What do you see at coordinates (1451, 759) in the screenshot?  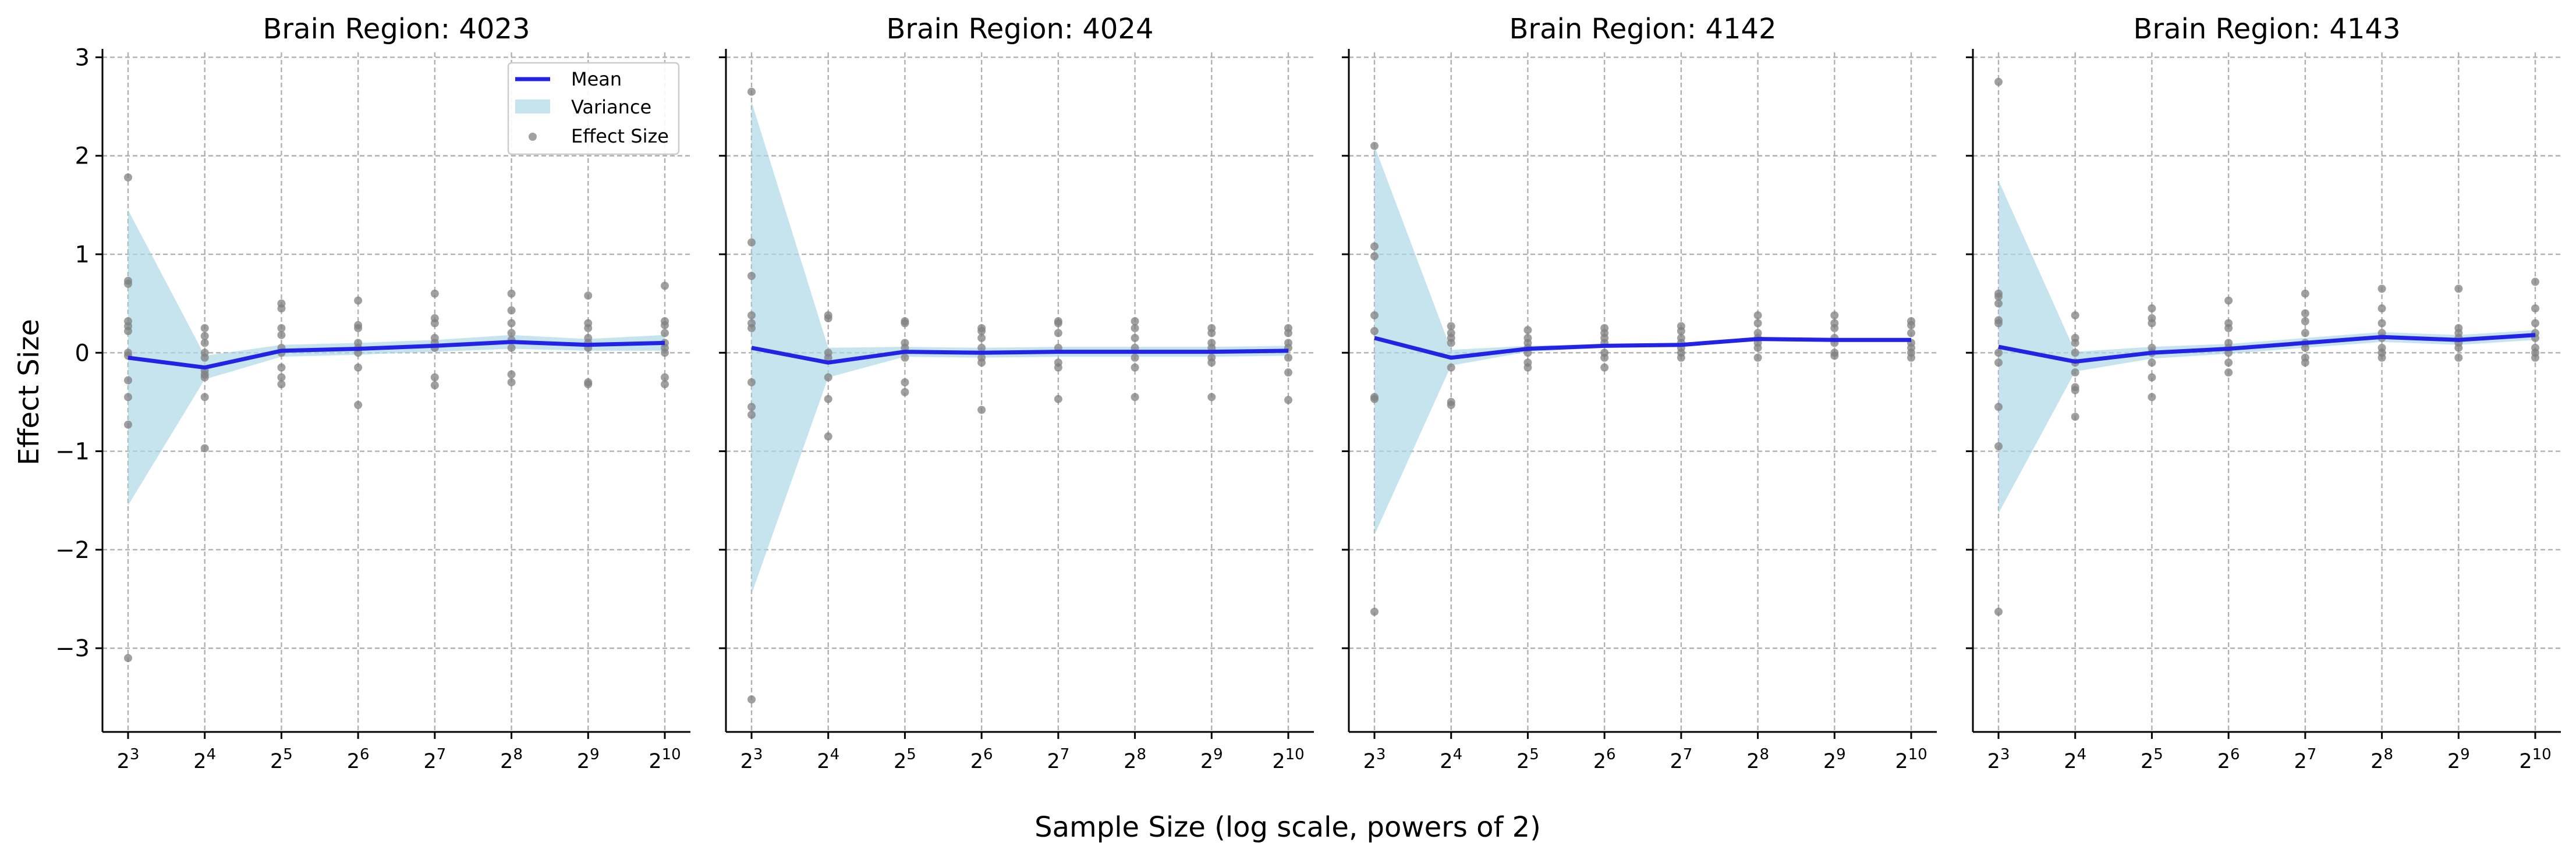 I see `x-tick-label: 24` at bounding box center [1451, 759].